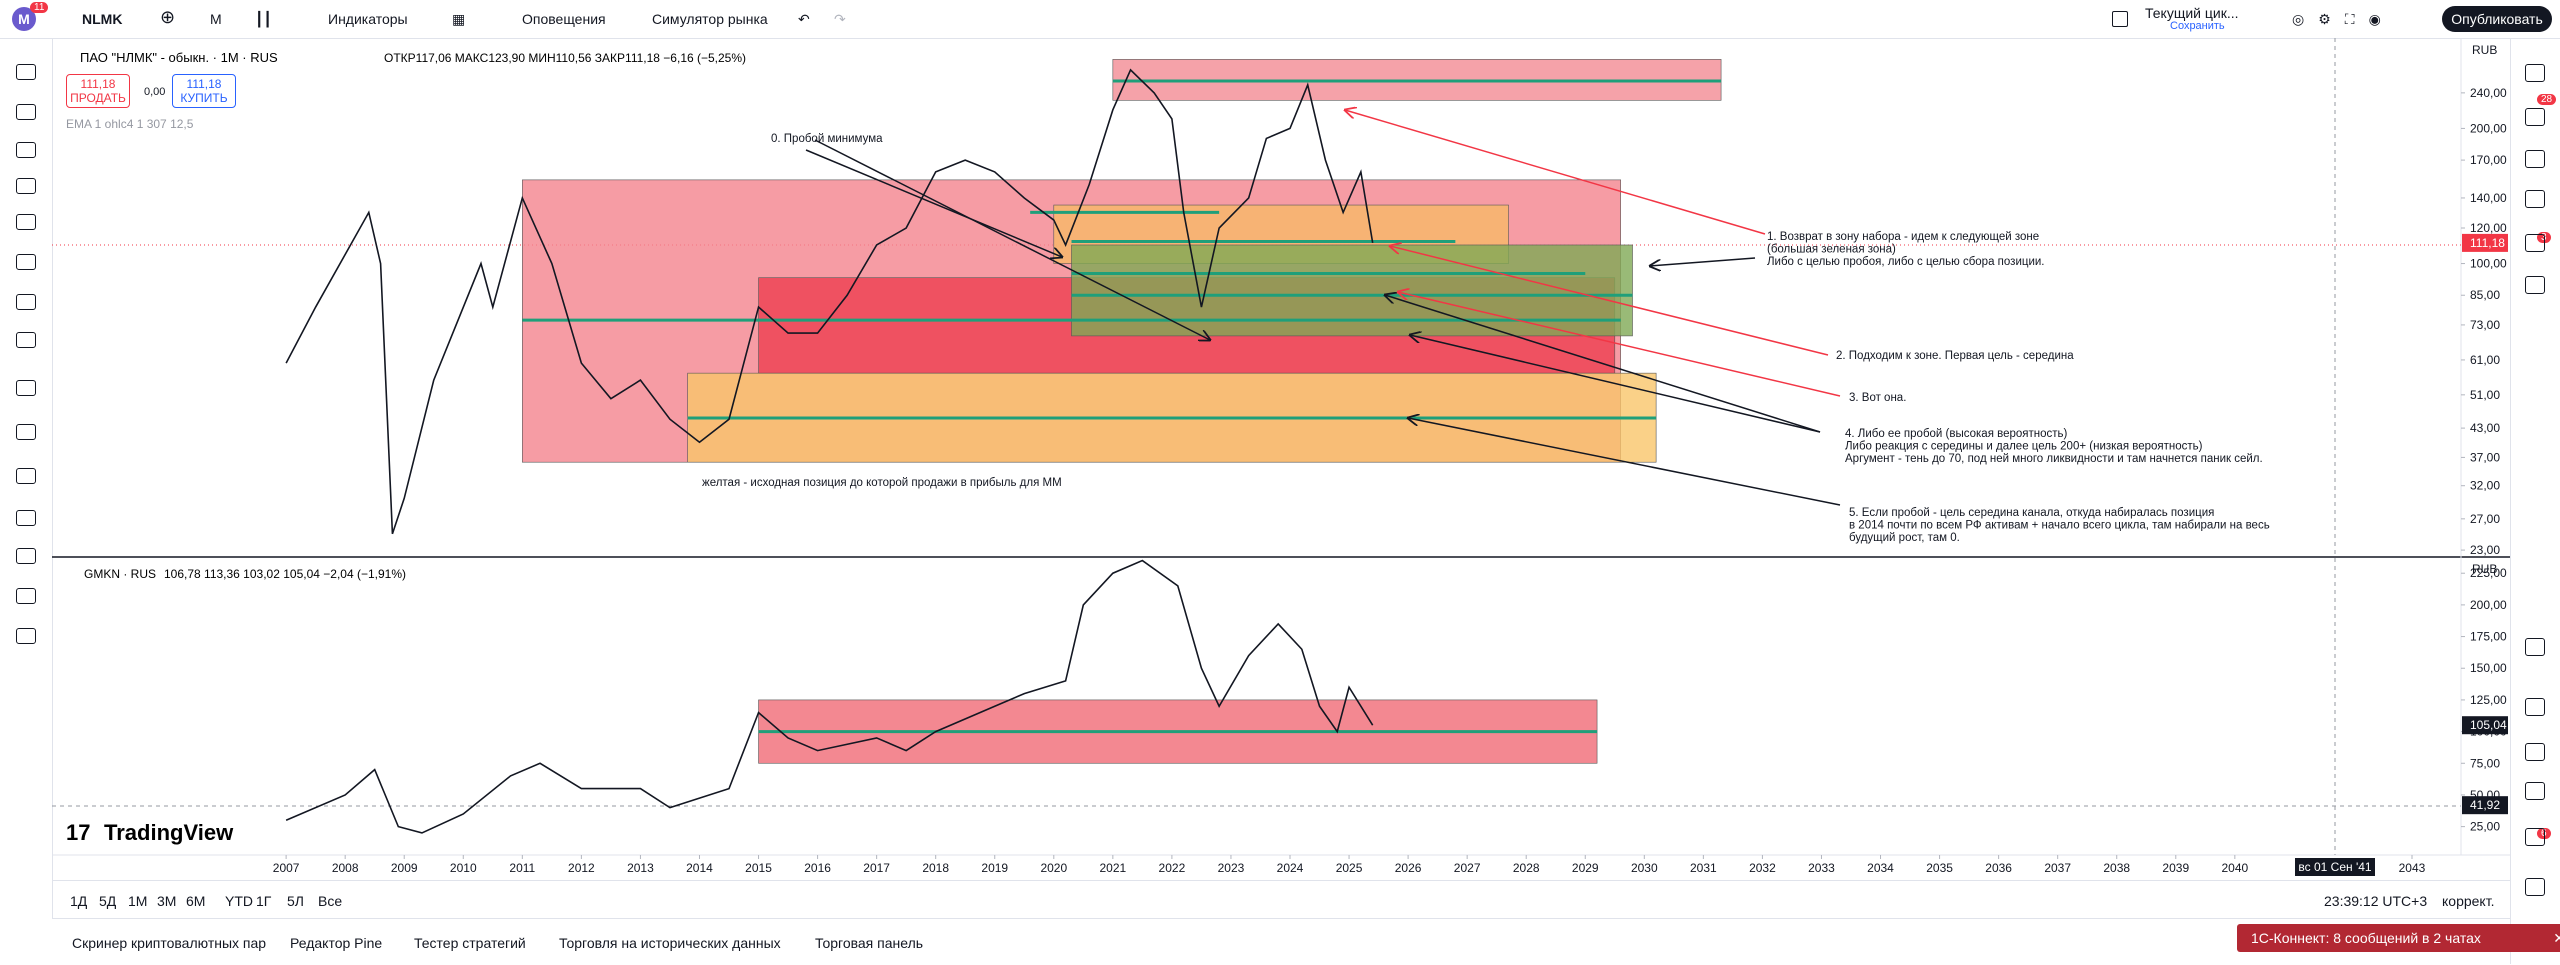 The width and height of the screenshot is (2560, 965). I want to click on range-button: 5Д, so click(108, 901).